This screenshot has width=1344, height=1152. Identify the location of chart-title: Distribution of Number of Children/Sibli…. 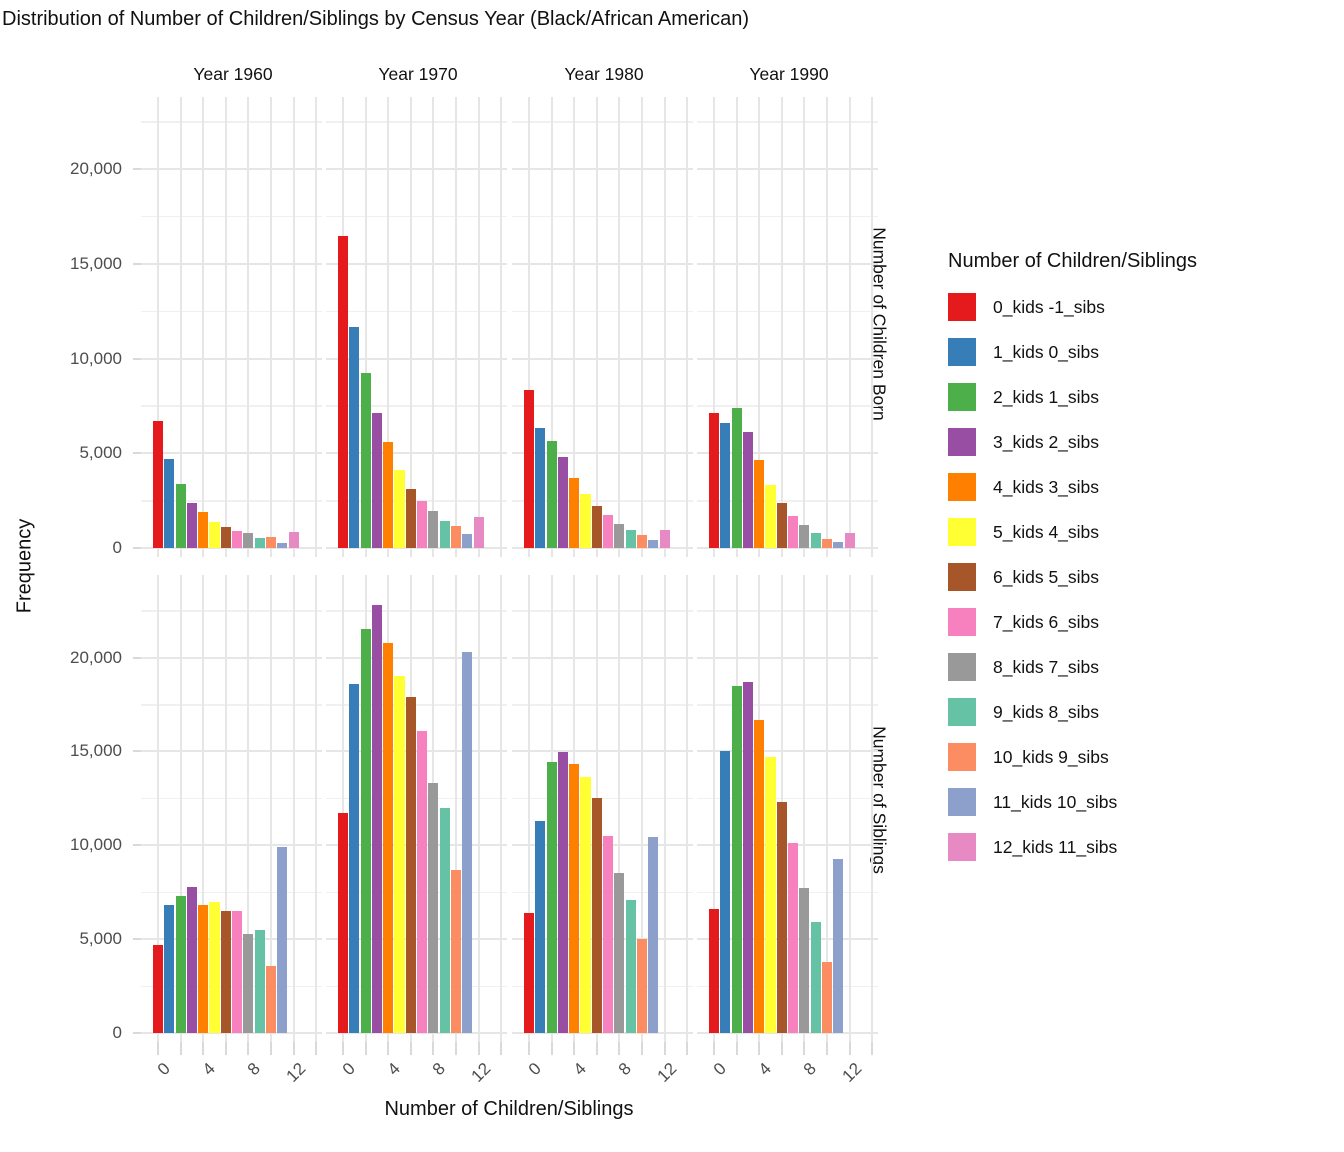
(376, 19).